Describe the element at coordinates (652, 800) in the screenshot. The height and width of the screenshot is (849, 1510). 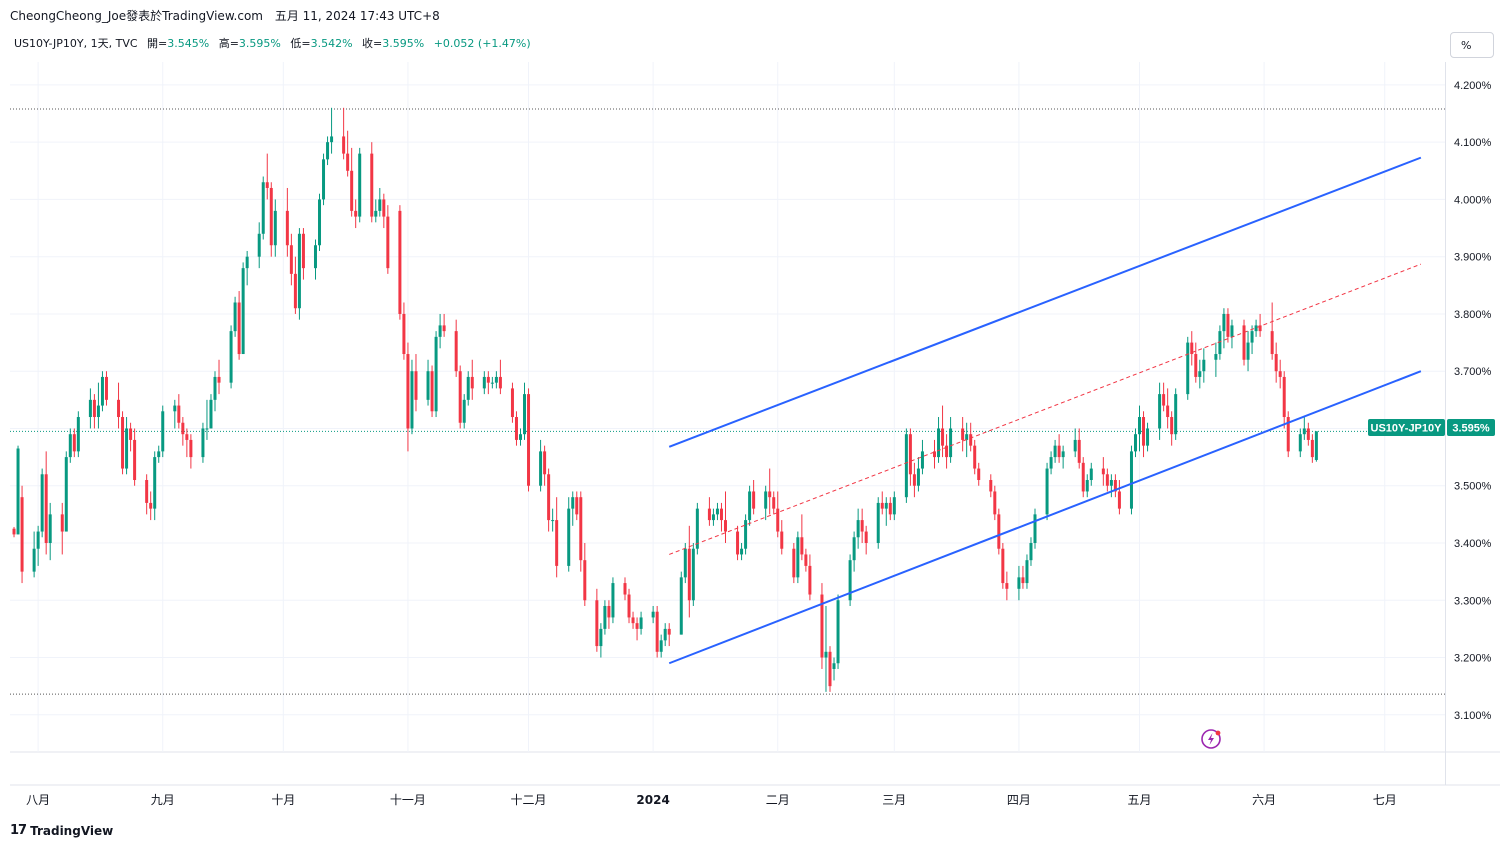
I see `x-tick-label: 2024` at that location.